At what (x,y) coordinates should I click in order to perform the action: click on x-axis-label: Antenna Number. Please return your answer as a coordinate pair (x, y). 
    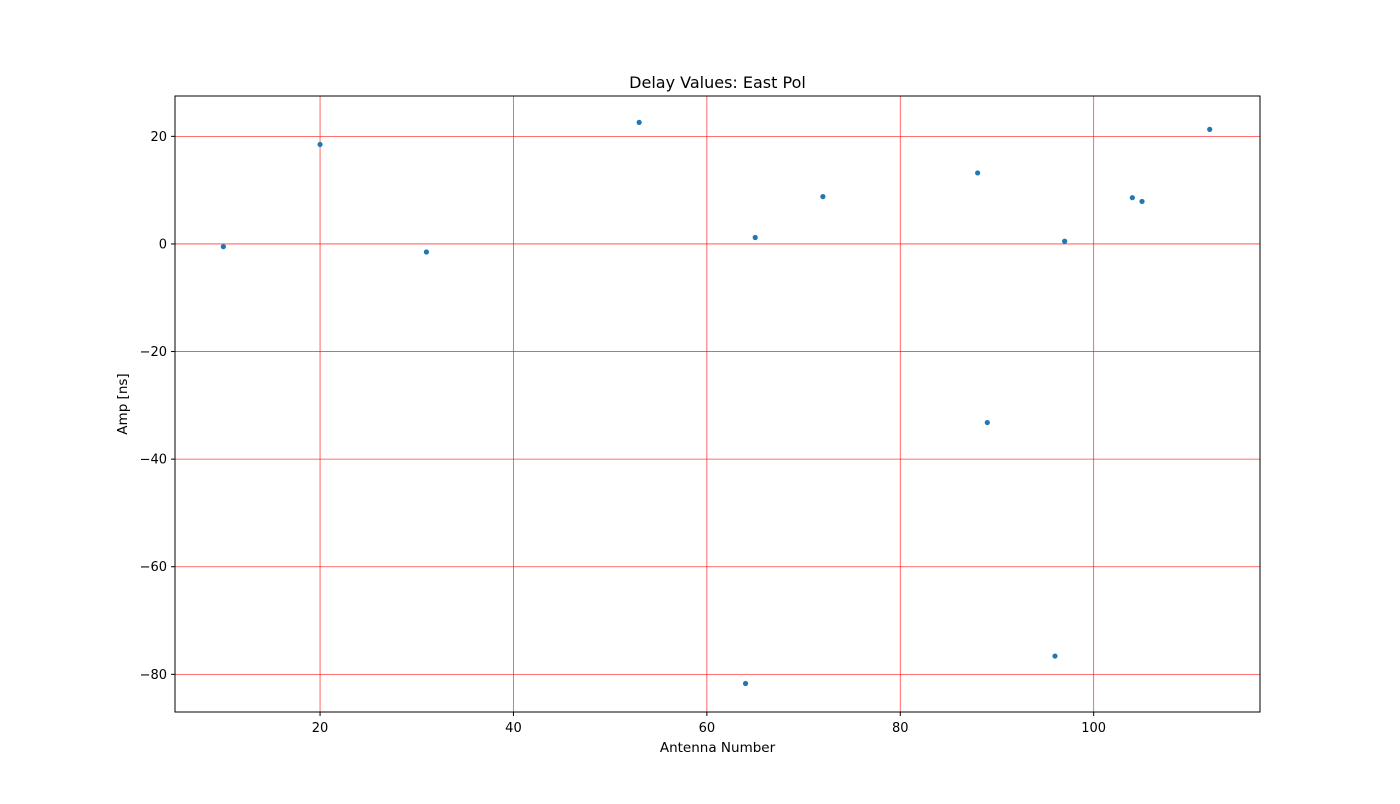
    Looking at the image, I should click on (718, 748).